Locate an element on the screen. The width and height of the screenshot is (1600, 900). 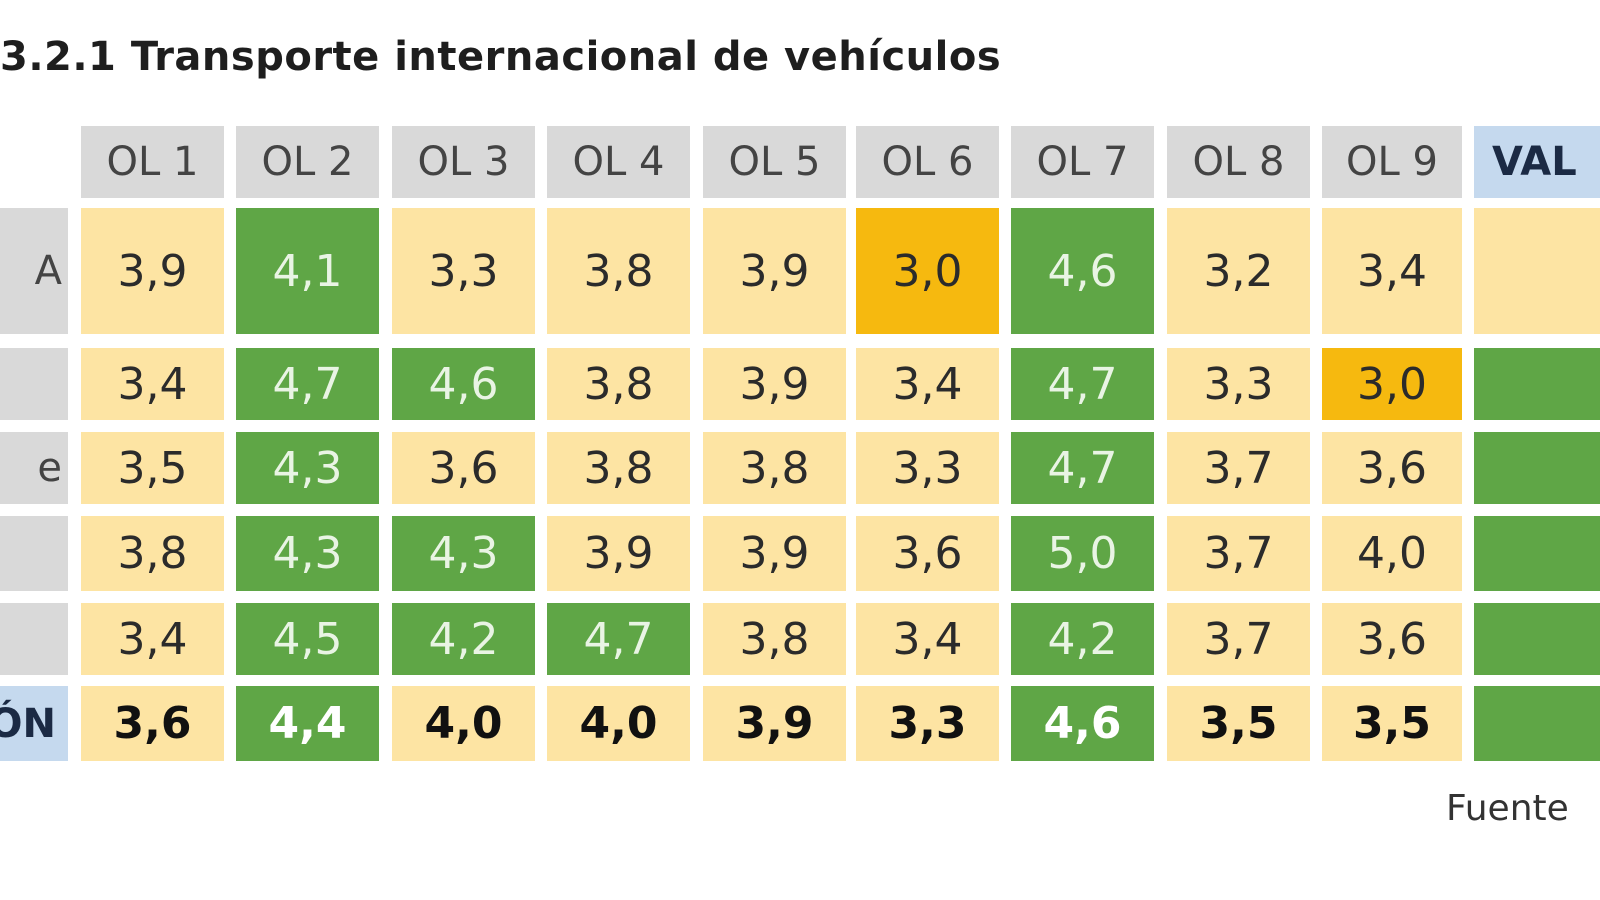
column-header: OL 6 is located at coordinates (927, 162).